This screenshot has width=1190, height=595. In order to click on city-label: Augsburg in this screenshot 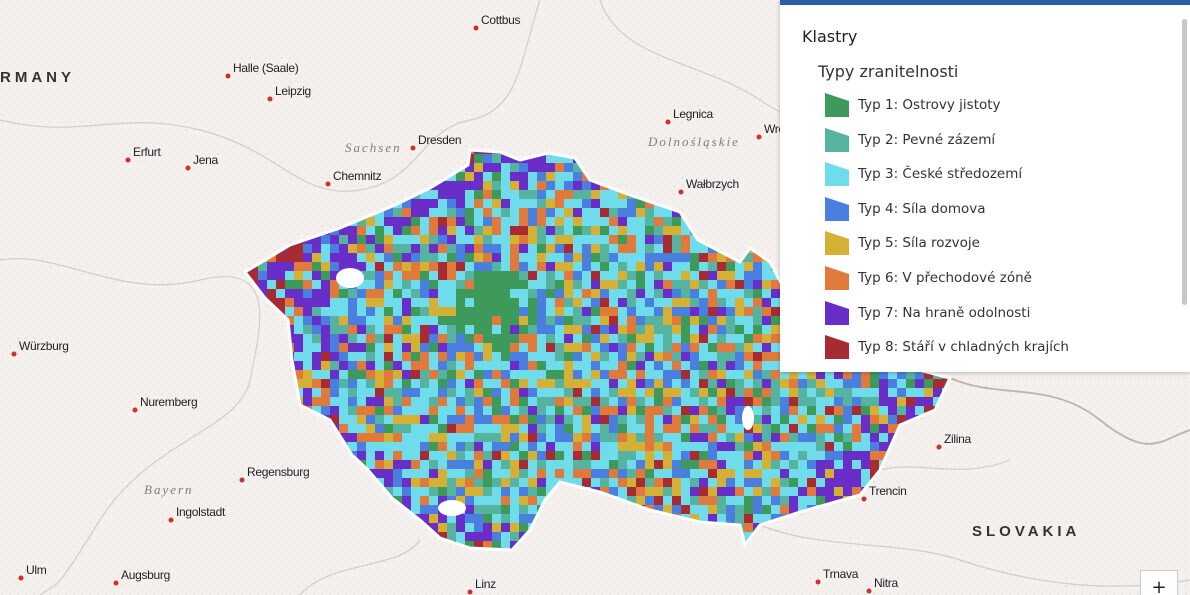, I will do `click(145, 575)`.